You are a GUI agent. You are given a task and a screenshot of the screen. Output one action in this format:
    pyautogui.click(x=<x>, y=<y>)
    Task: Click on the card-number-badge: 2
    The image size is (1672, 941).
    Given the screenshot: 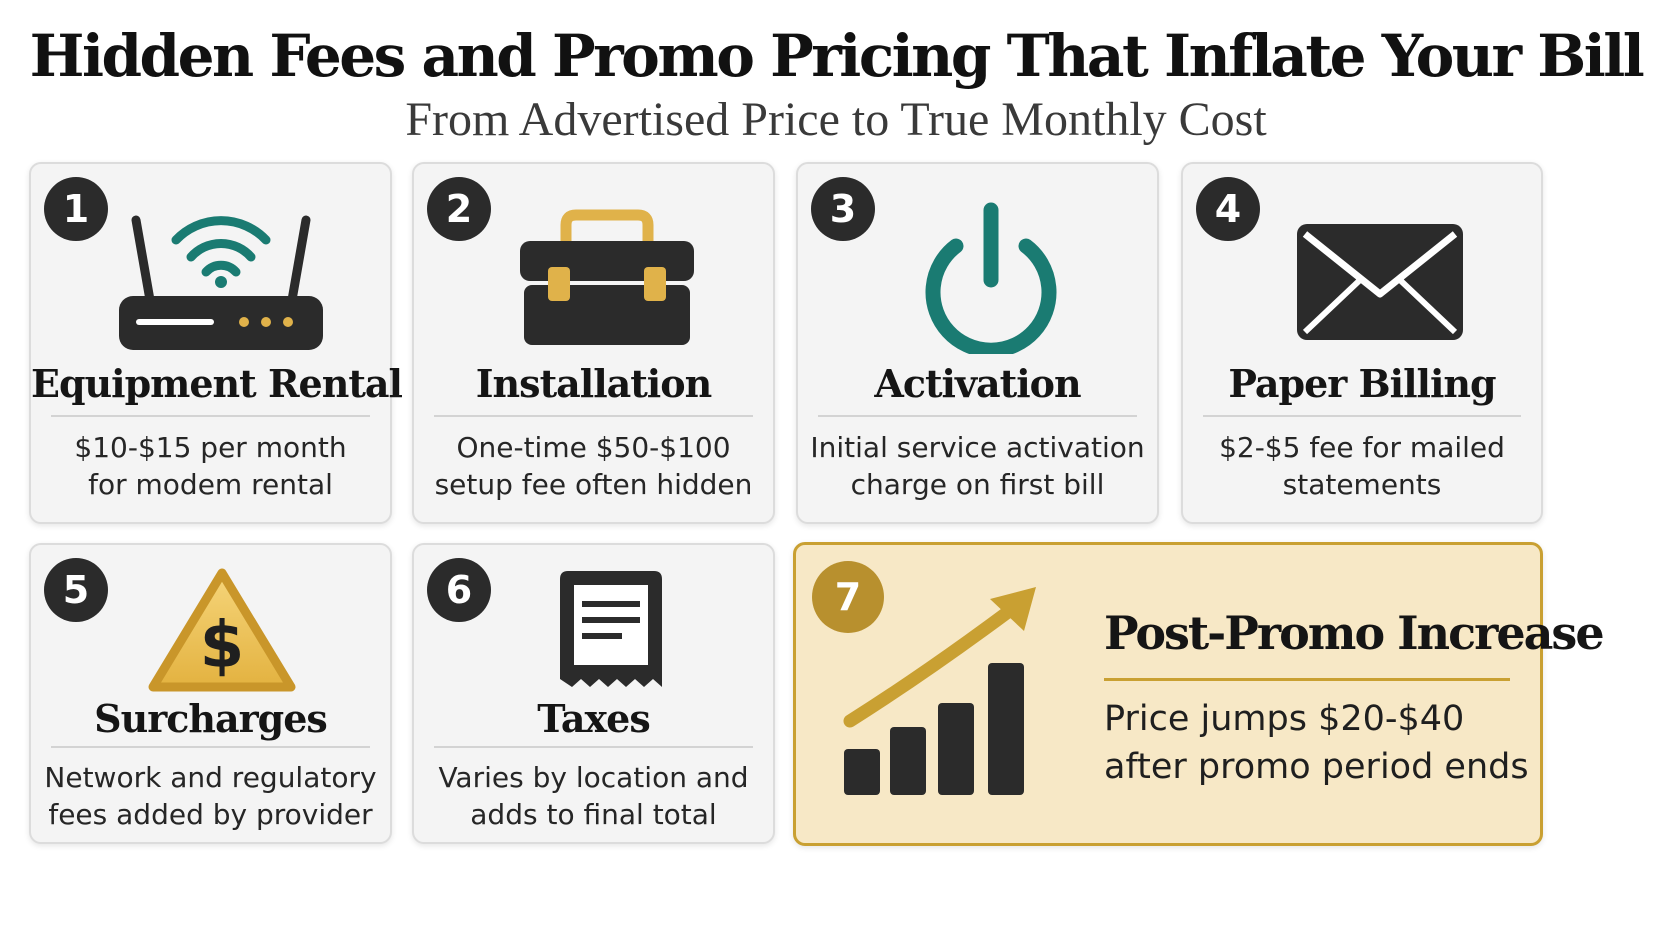 What is the action you would take?
    pyautogui.click(x=459, y=209)
    